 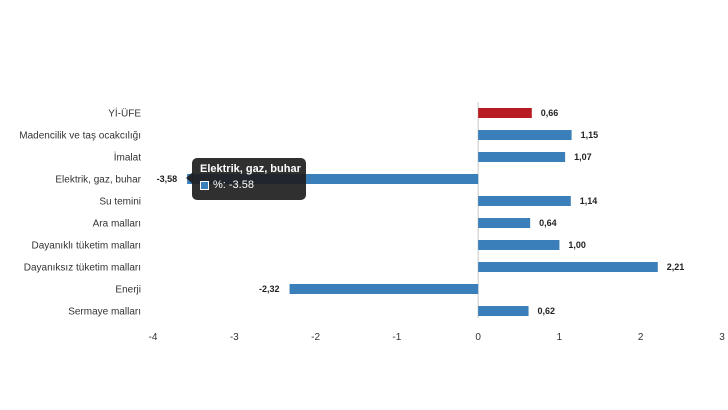 What do you see at coordinates (560, 337) in the screenshot?
I see `x-tick-label: 1` at bounding box center [560, 337].